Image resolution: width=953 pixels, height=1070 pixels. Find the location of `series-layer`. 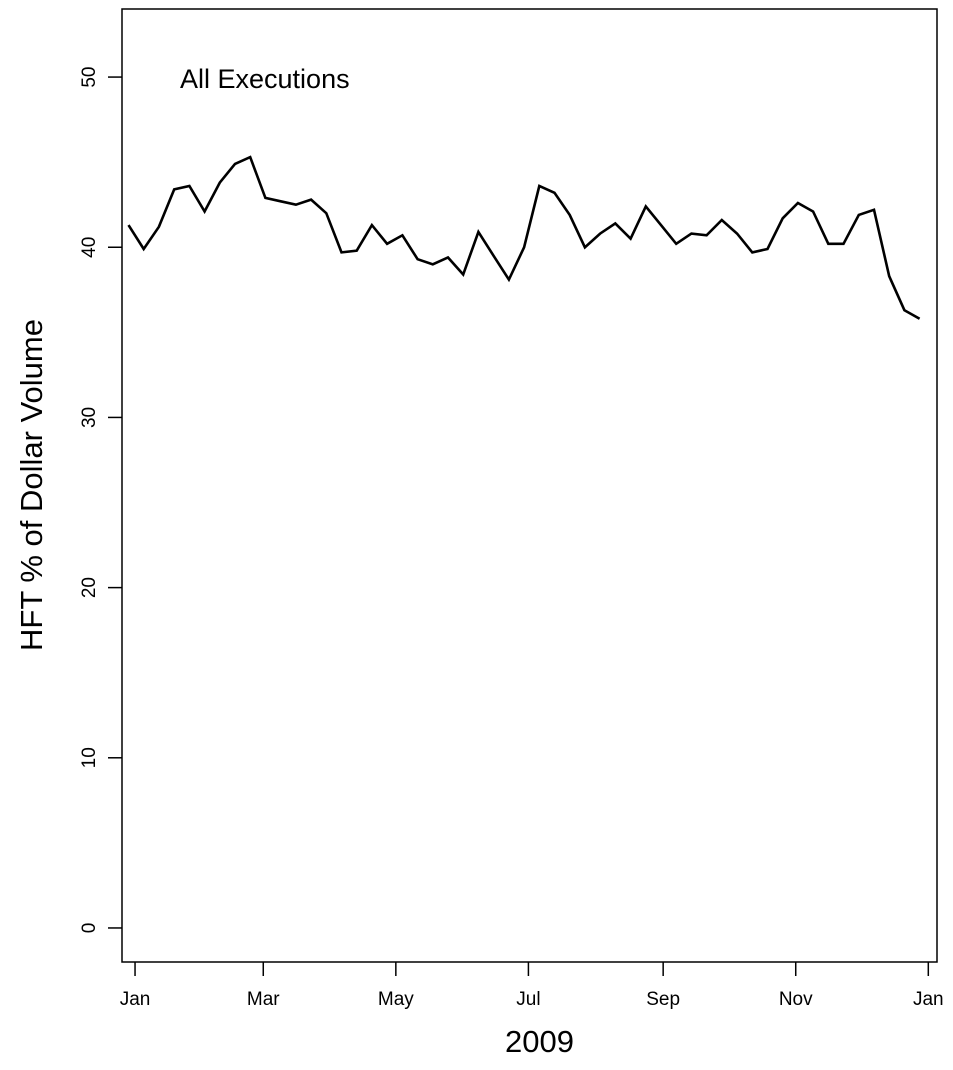

series-layer is located at coordinates (524, 237).